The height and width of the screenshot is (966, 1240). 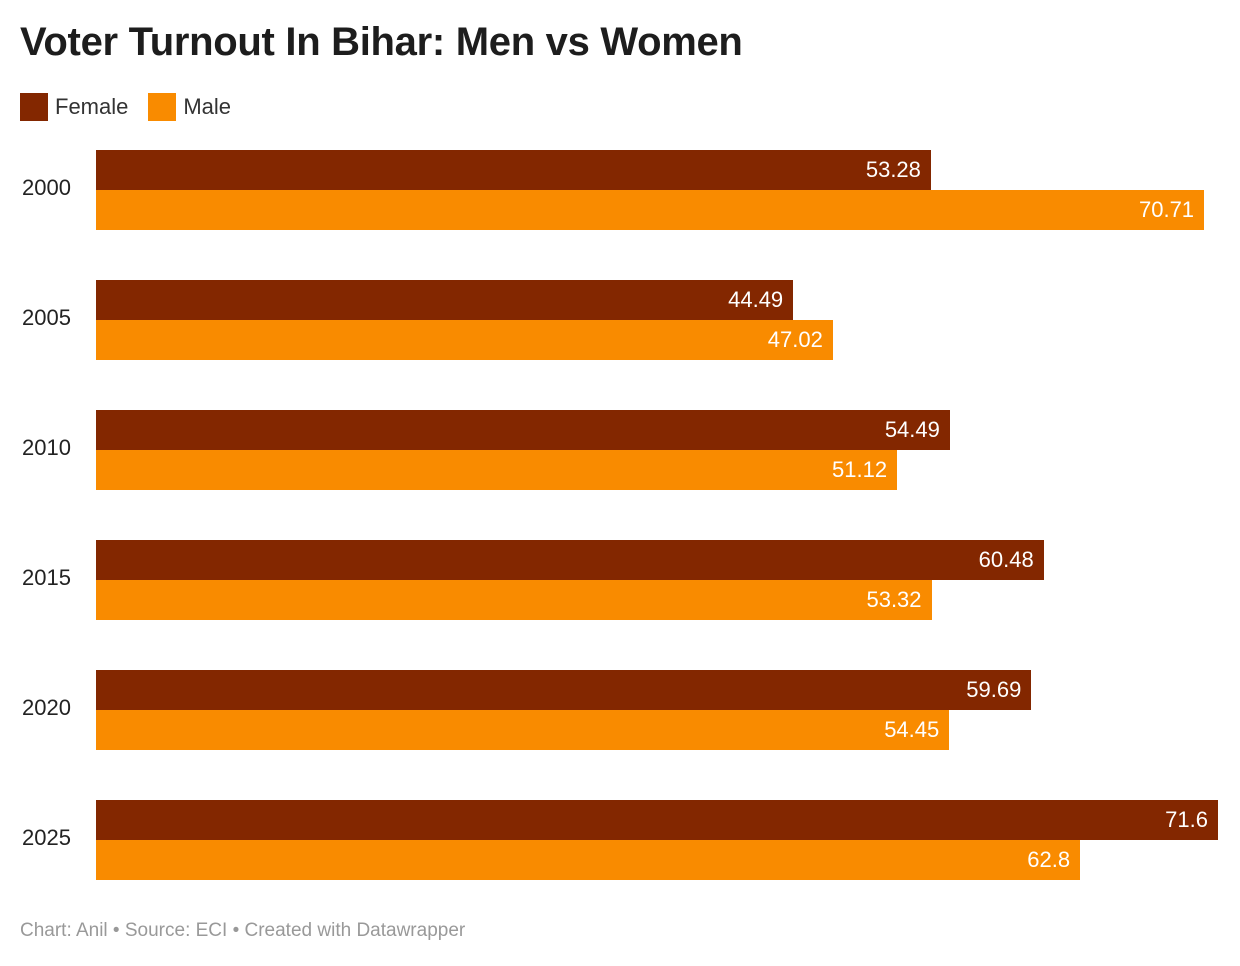 I want to click on data-label: 54.45, so click(x=912, y=729).